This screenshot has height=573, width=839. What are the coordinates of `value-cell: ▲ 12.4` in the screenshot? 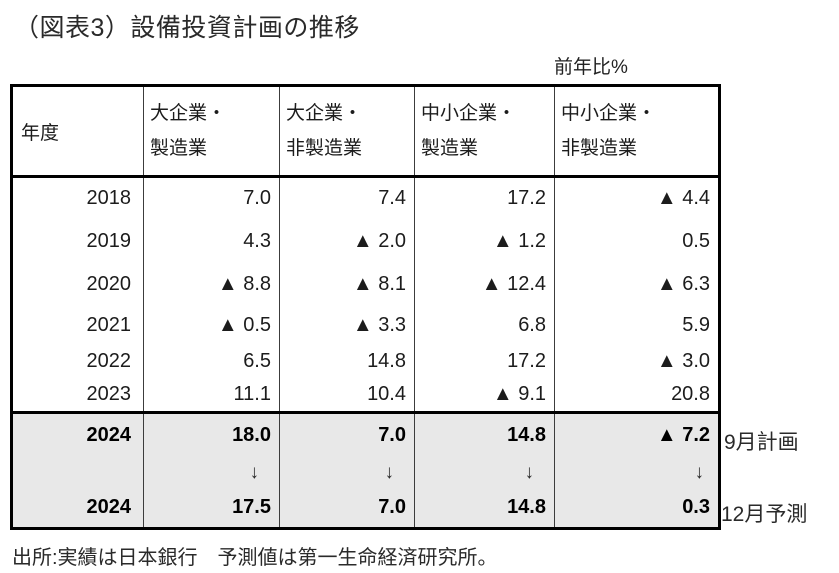 It's located at (484, 284).